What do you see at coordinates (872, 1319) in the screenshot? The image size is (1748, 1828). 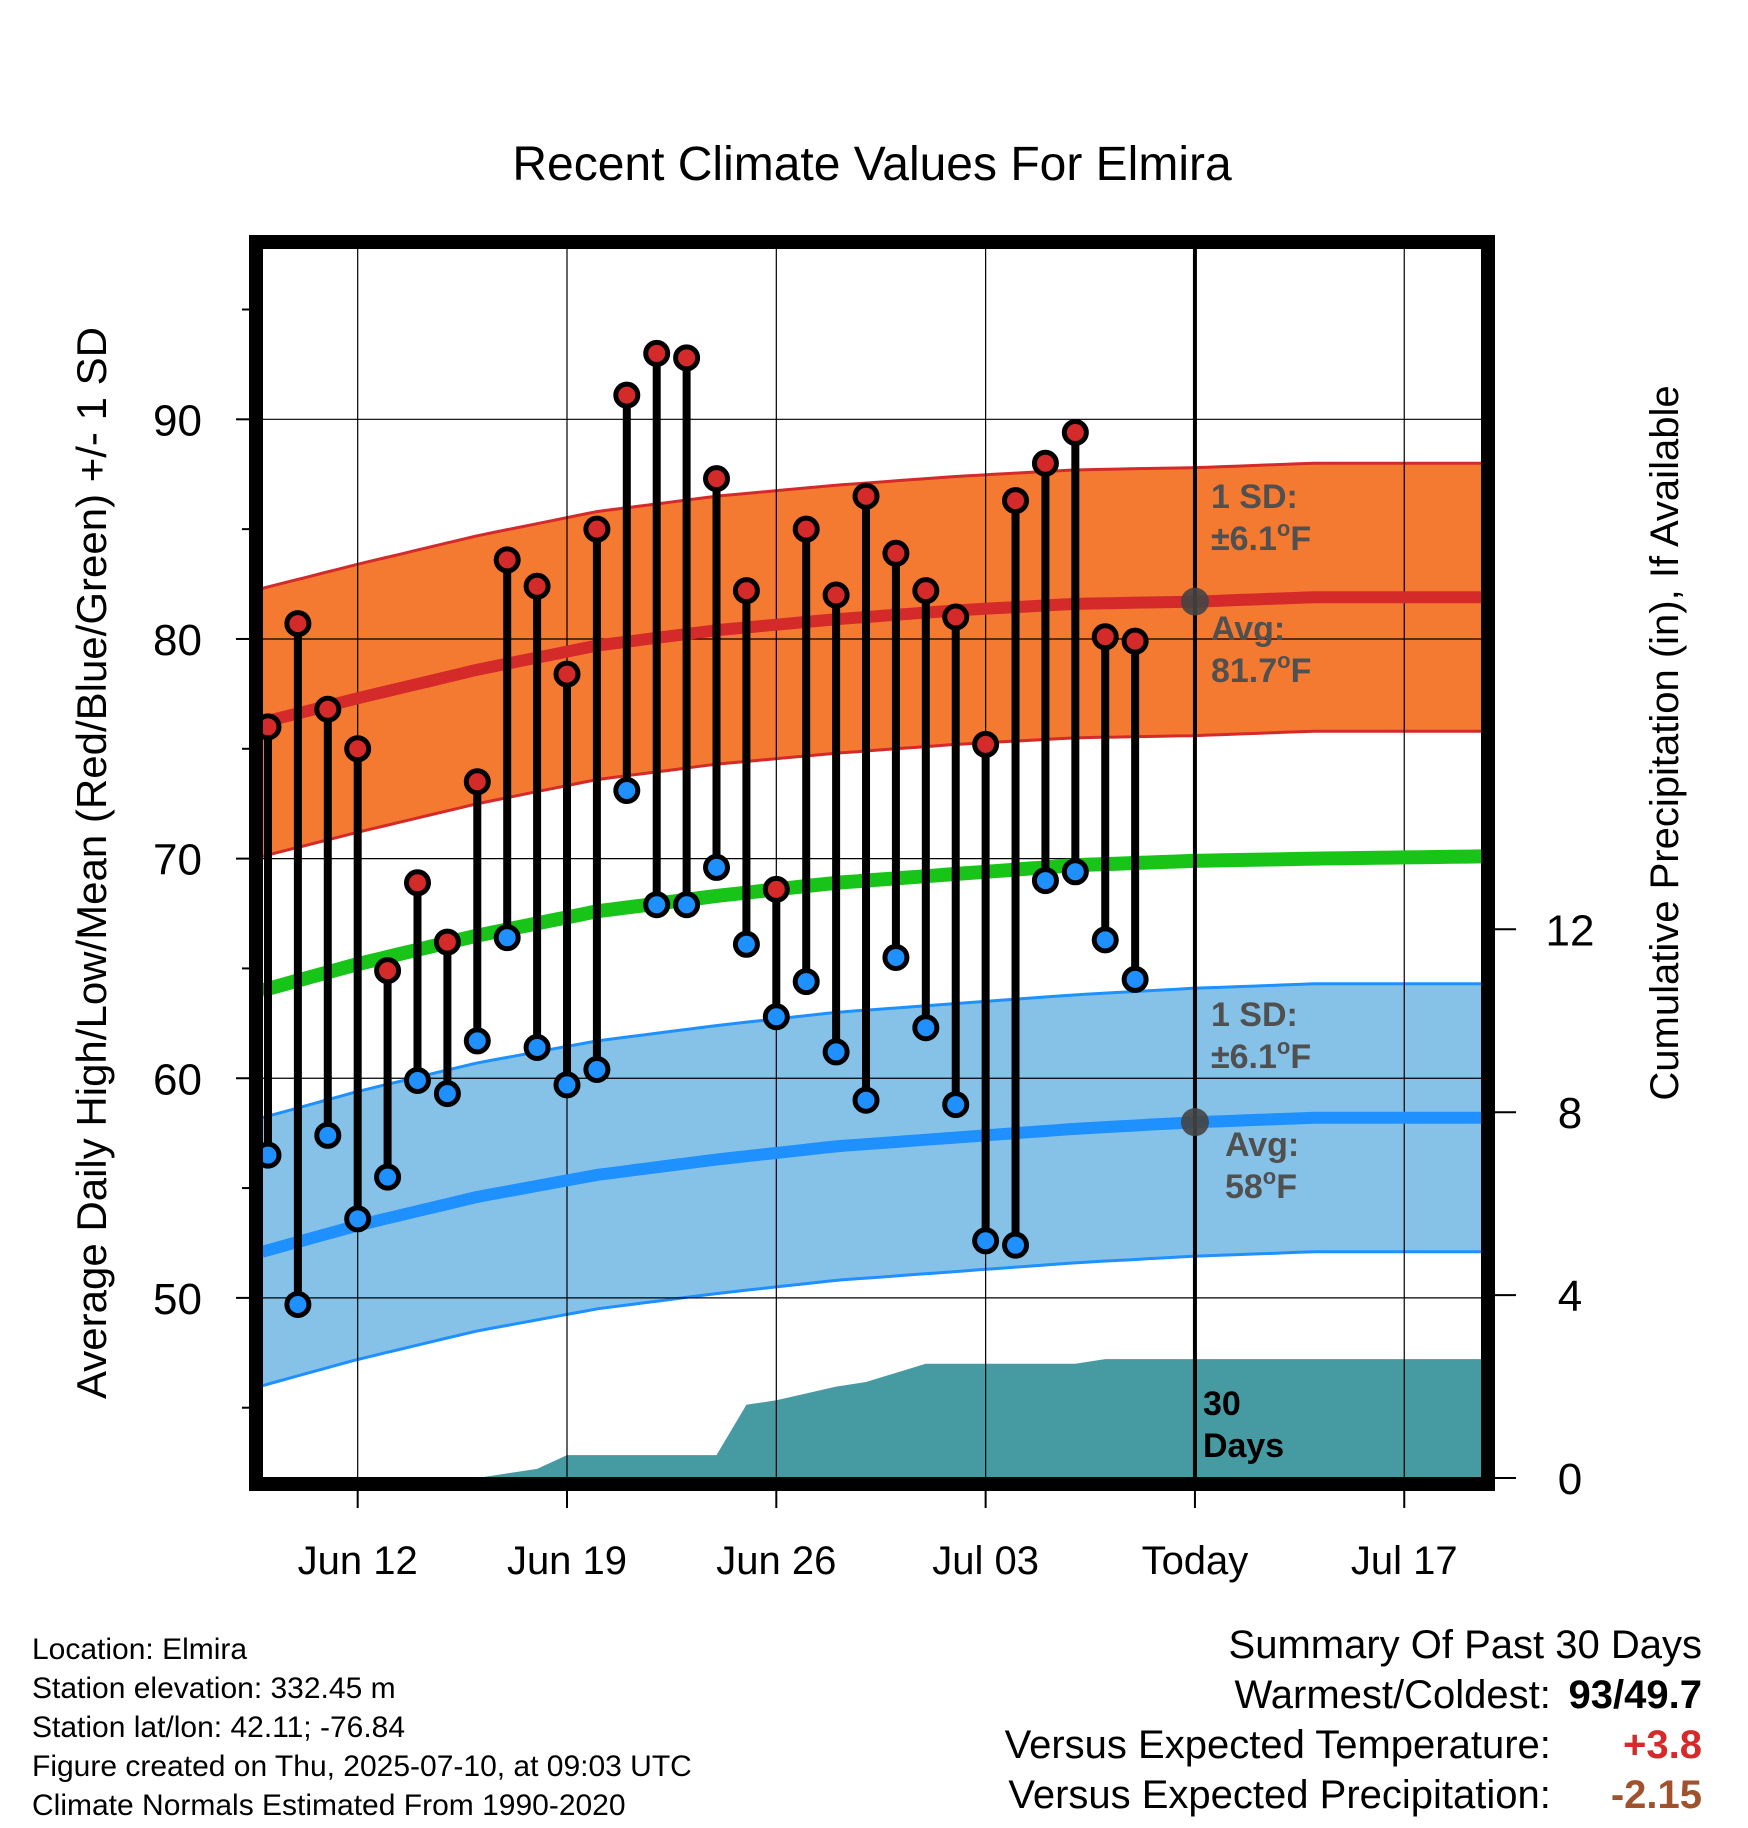 I see `low-sd-lower-line` at bounding box center [872, 1319].